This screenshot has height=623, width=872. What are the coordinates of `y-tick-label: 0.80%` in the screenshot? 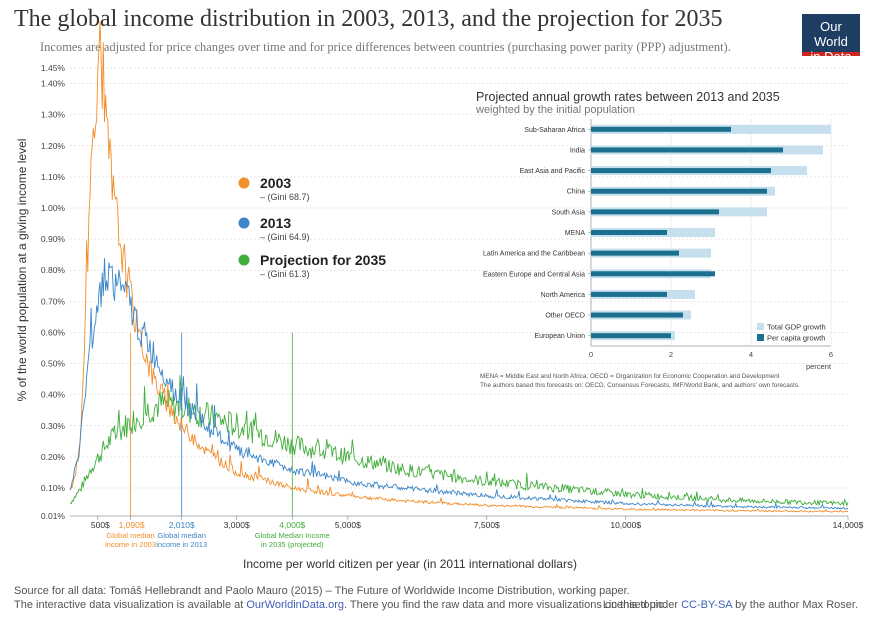 It's located at (53, 270).